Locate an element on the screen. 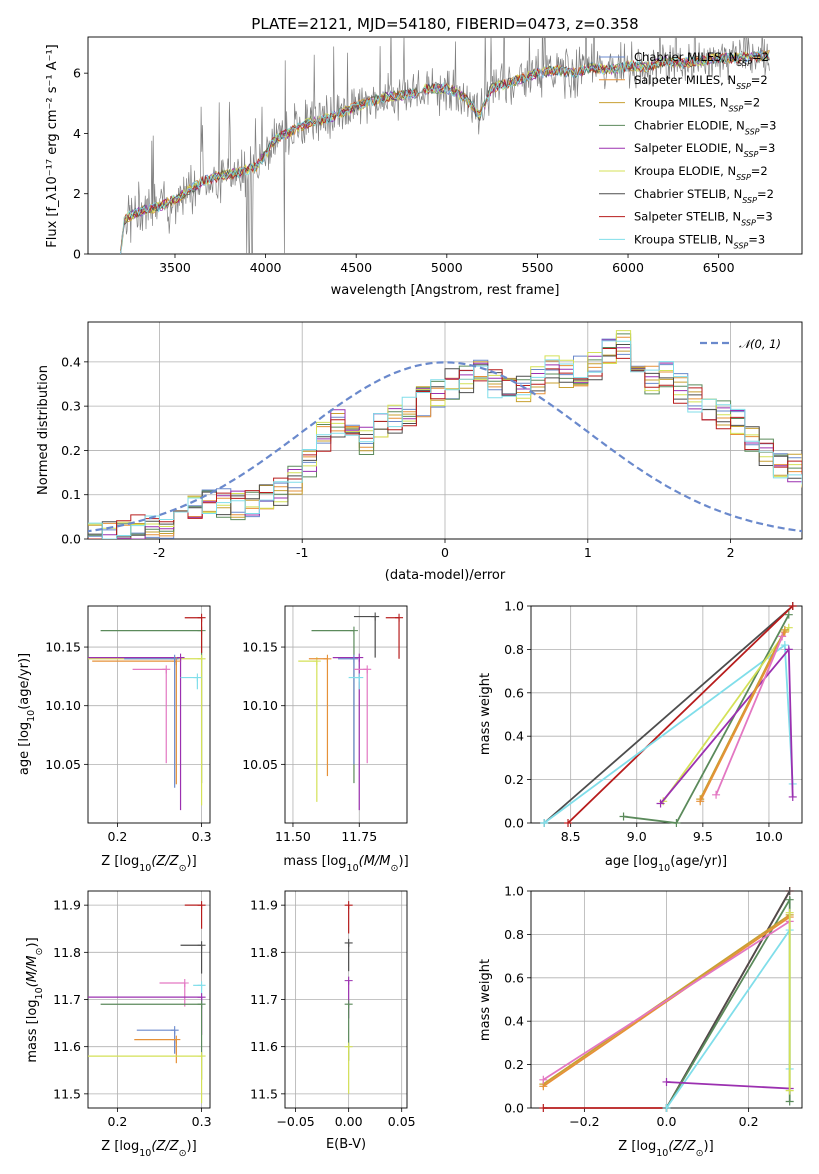  y-tick-label: 10.10 is located at coordinates (260, 705).